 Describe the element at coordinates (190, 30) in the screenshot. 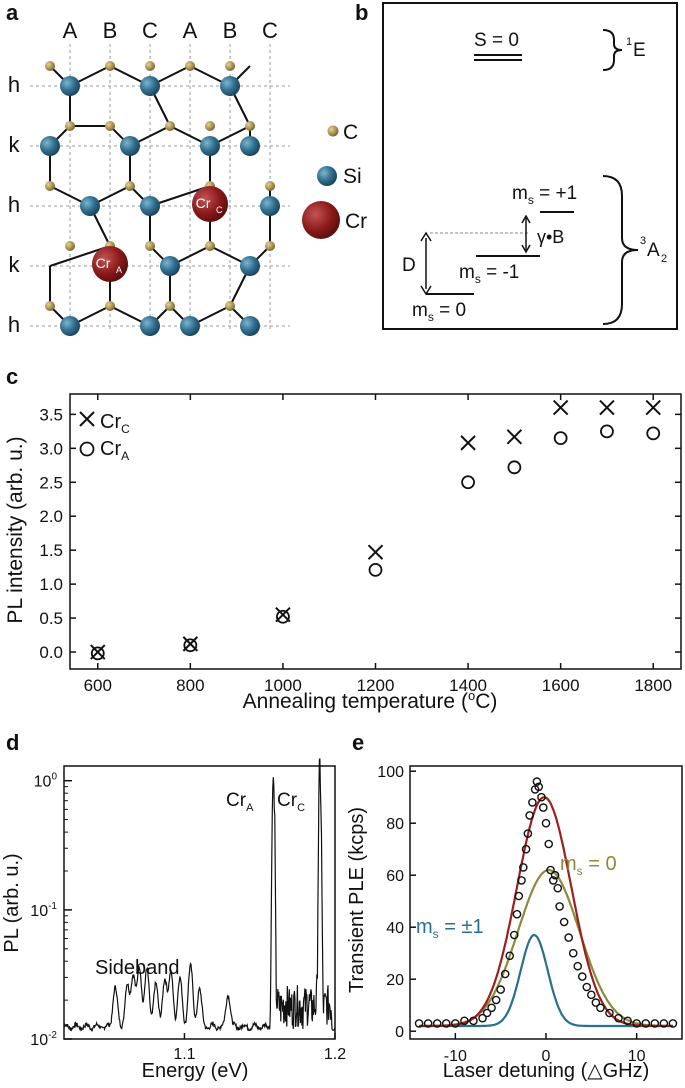

I see `column-label: A` at that location.